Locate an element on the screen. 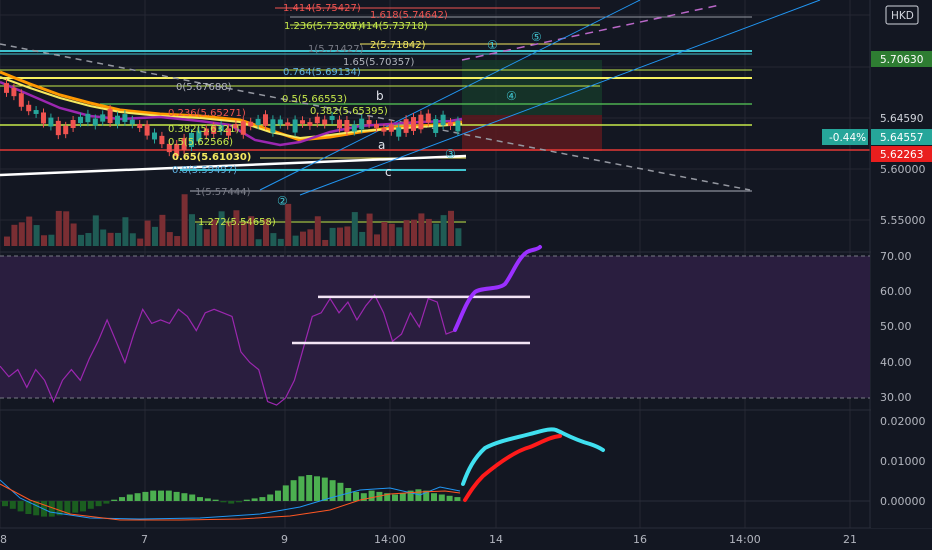  wave-label-5: ⑤ is located at coordinates (536, 37).